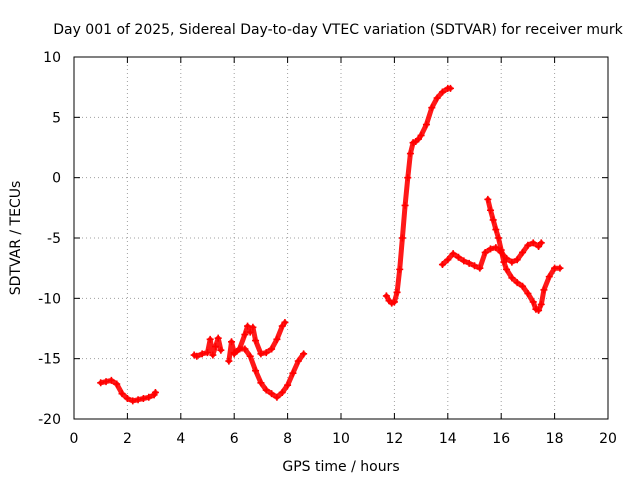 Image resolution: width=640 pixels, height=480 pixels. Describe the element at coordinates (341, 439) in the screenshot. I see `x-tick-label: 10` at that location.